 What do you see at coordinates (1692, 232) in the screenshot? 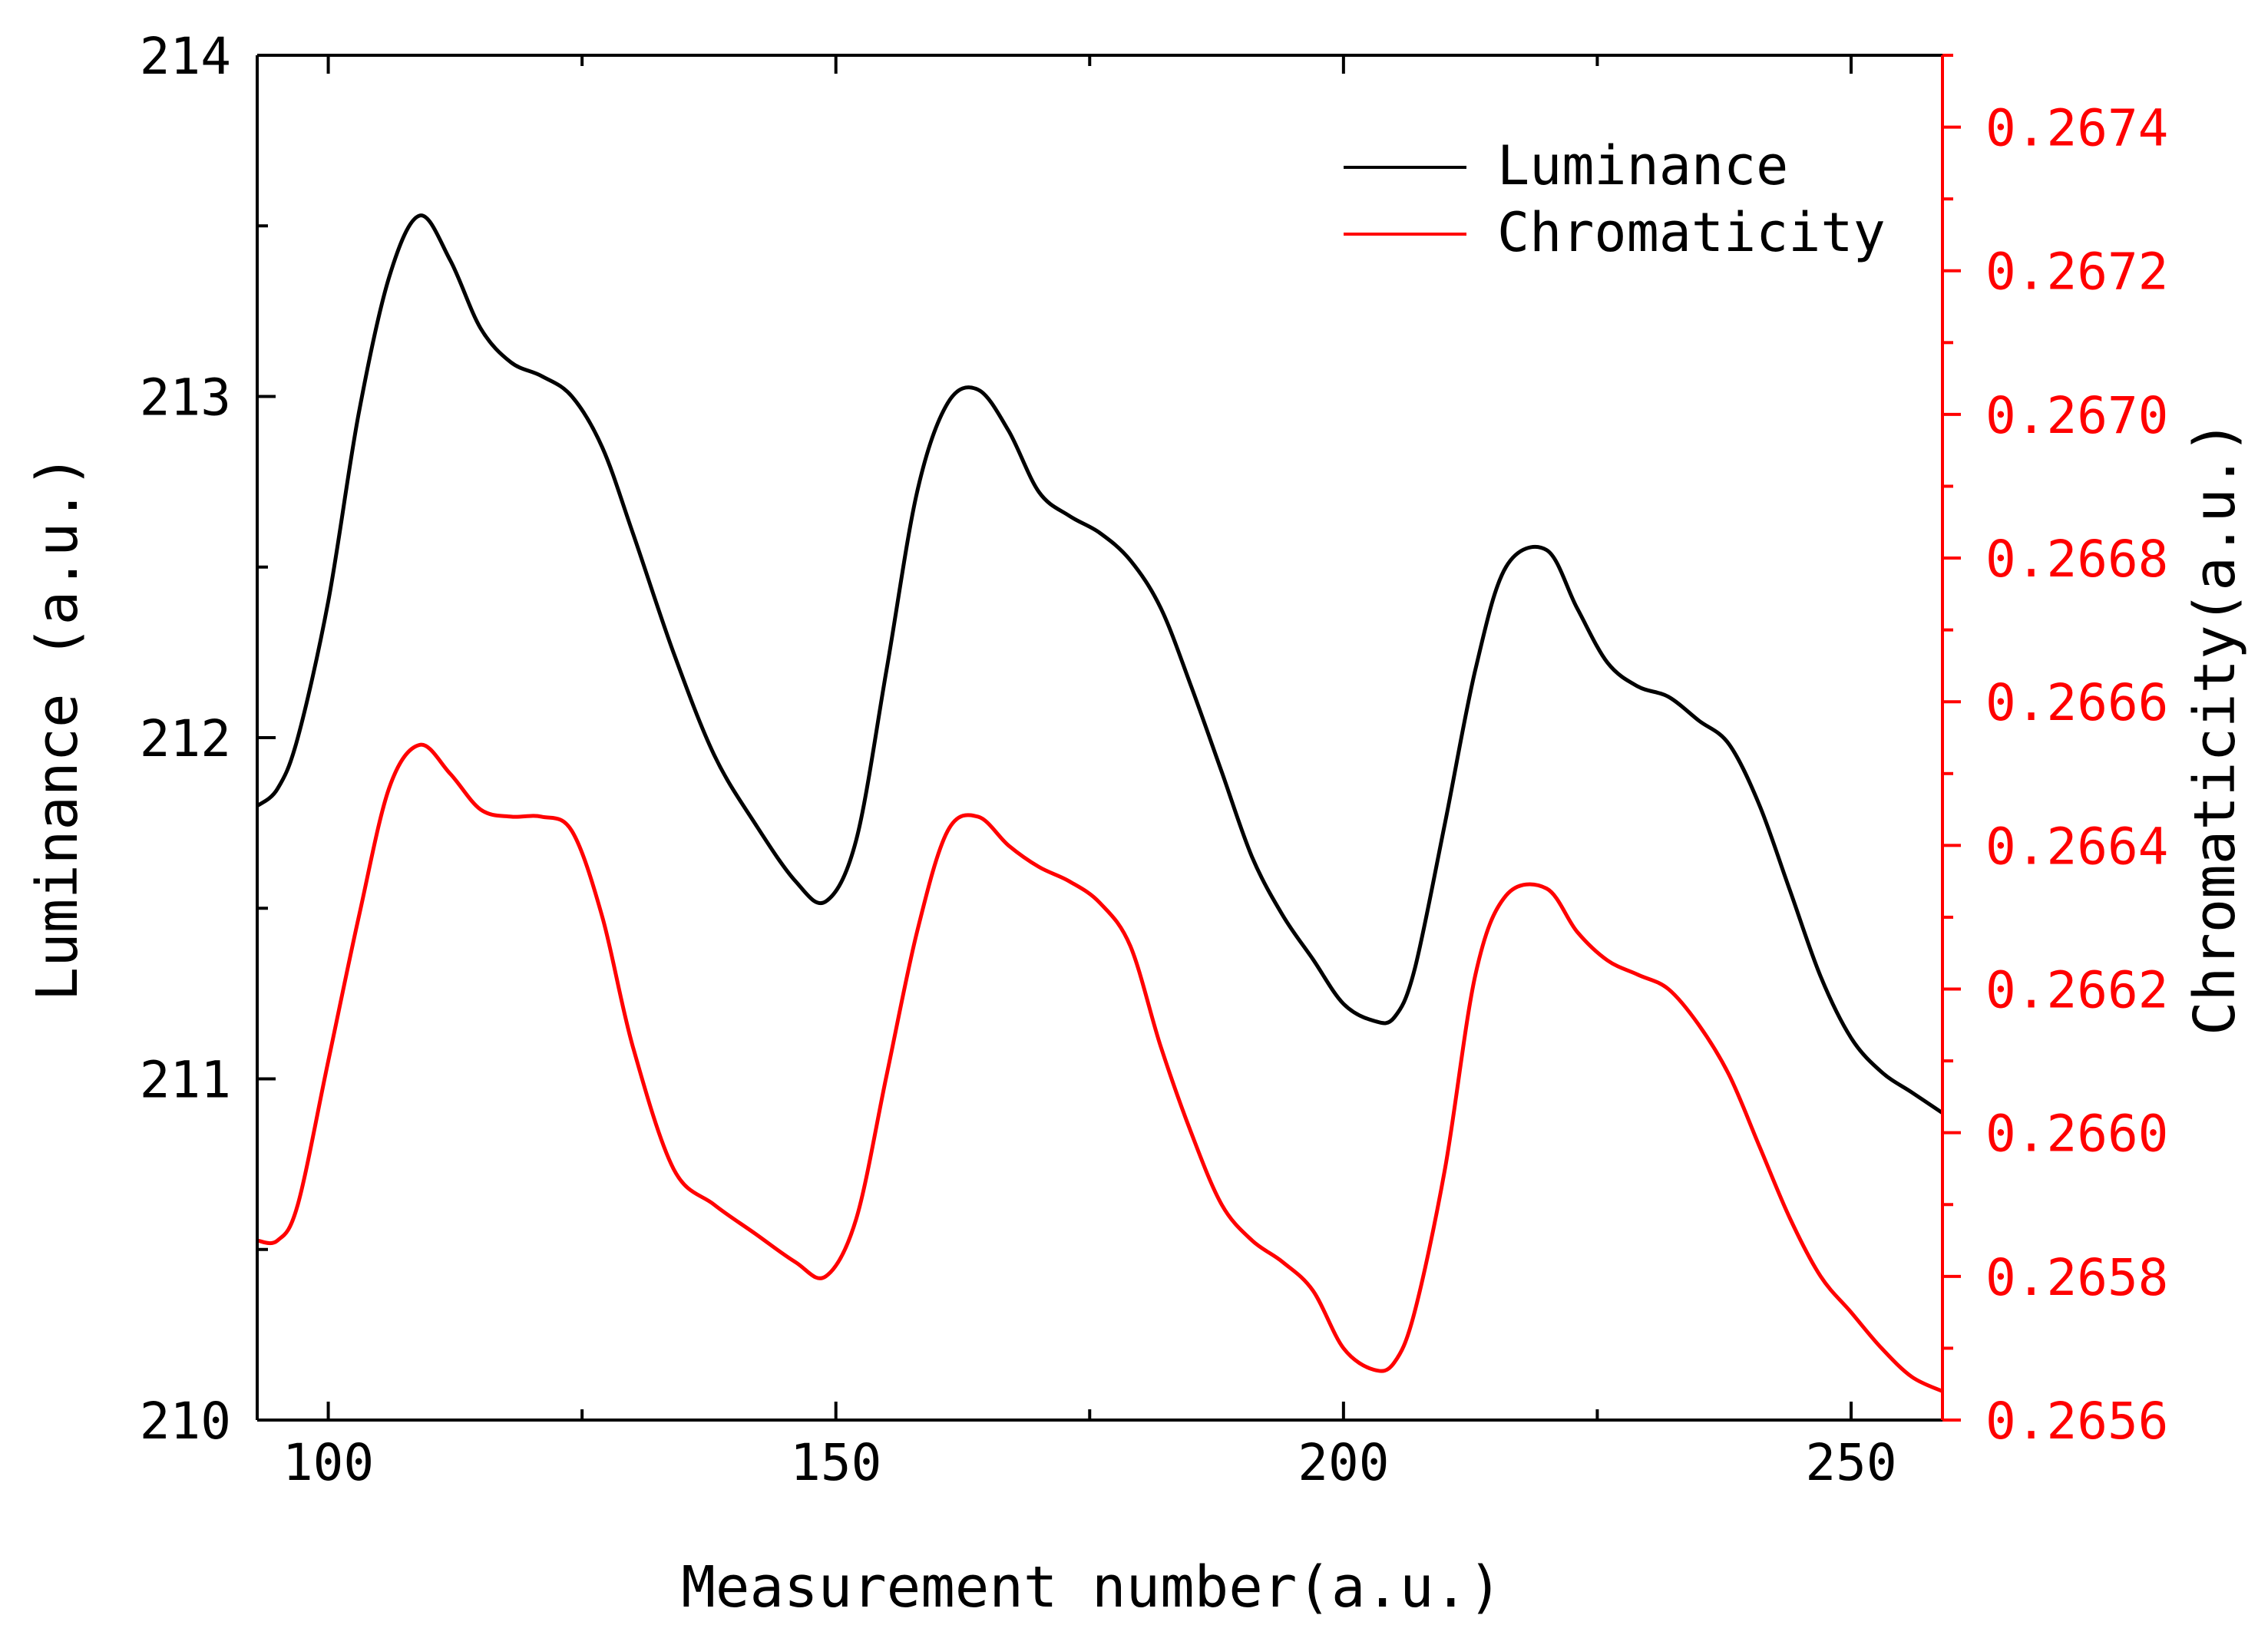
I see `legend-label-chromaticity: Chromaticity` at bounding box center [1692, 232].